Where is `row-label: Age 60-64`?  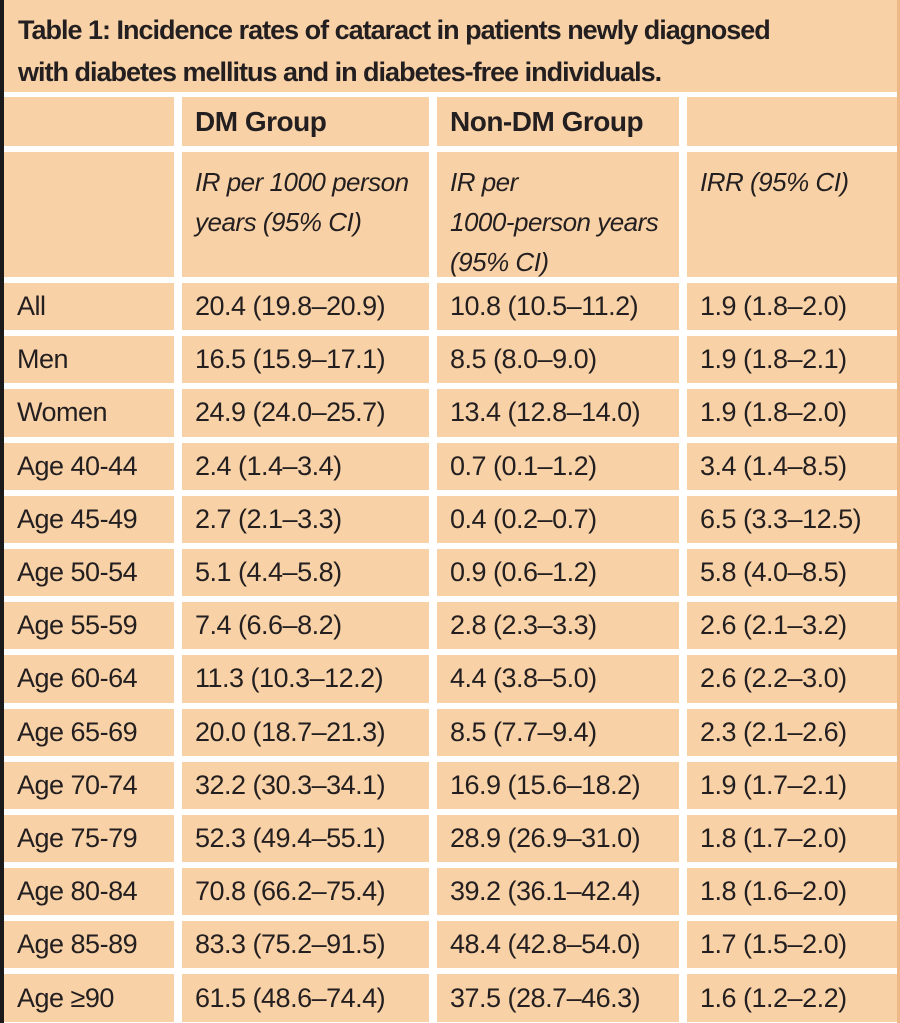 row-label: Age 60-64 is located at coordinates (89, 679).